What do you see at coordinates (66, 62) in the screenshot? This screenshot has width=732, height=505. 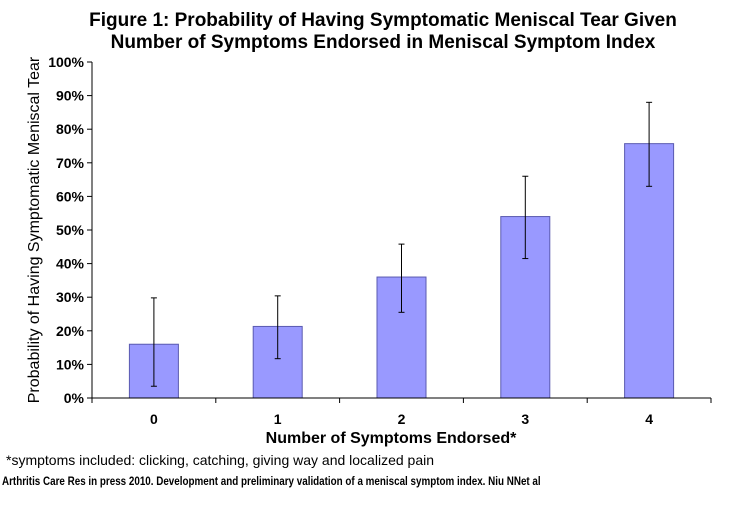 I see `y-tick-label-100pct: 100%` at bounding box center [66, 62].